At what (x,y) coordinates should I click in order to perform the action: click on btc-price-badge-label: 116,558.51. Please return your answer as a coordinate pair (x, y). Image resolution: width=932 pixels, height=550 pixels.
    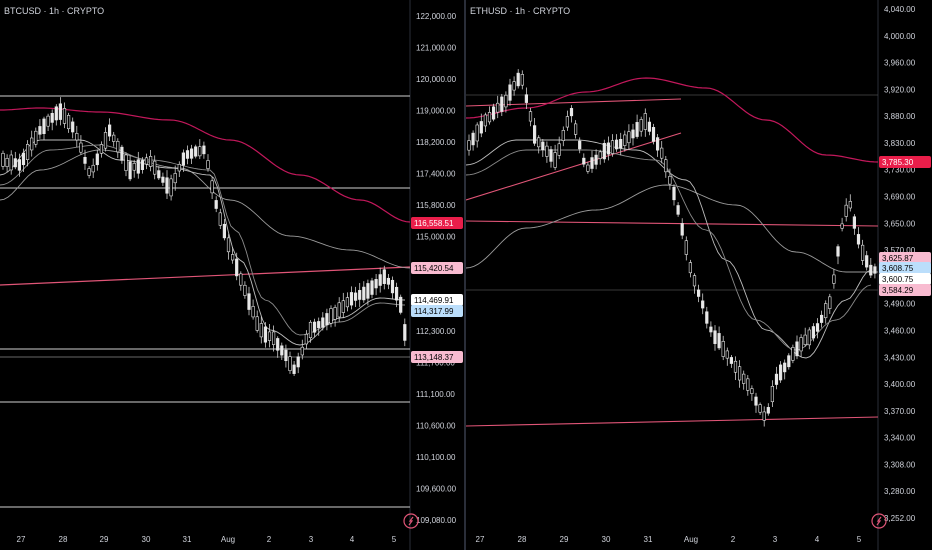
    Looking at the image, I should click on (434, 223).